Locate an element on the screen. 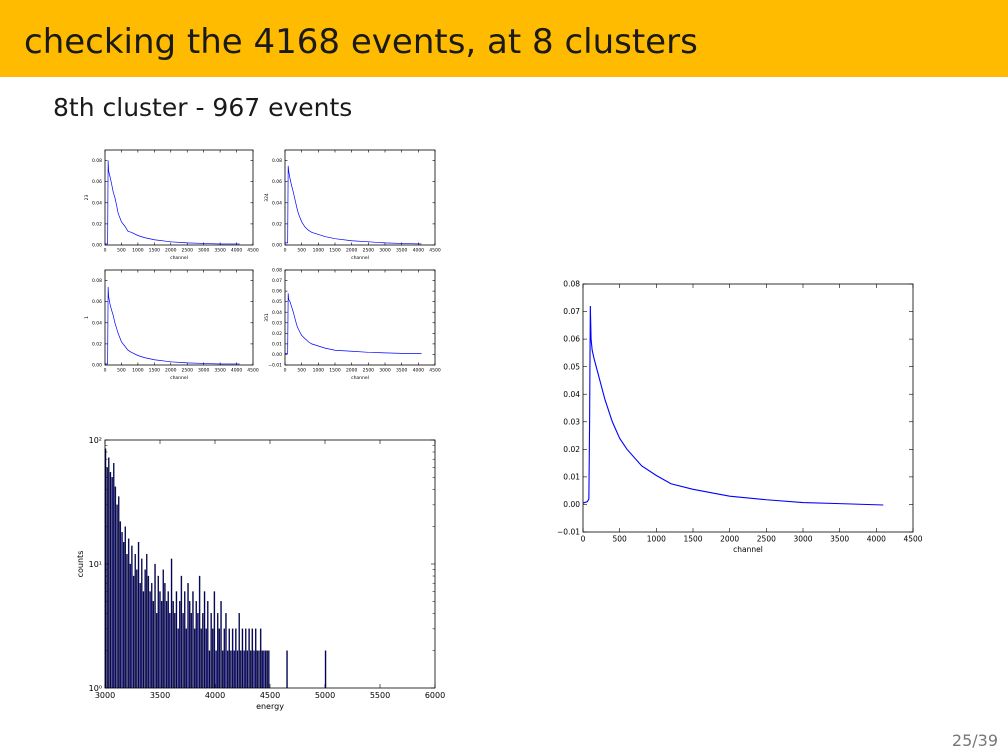 The width and height of the screenshot is (1008, 756). page-number: 25/39 is located at coordinates (974, 740).